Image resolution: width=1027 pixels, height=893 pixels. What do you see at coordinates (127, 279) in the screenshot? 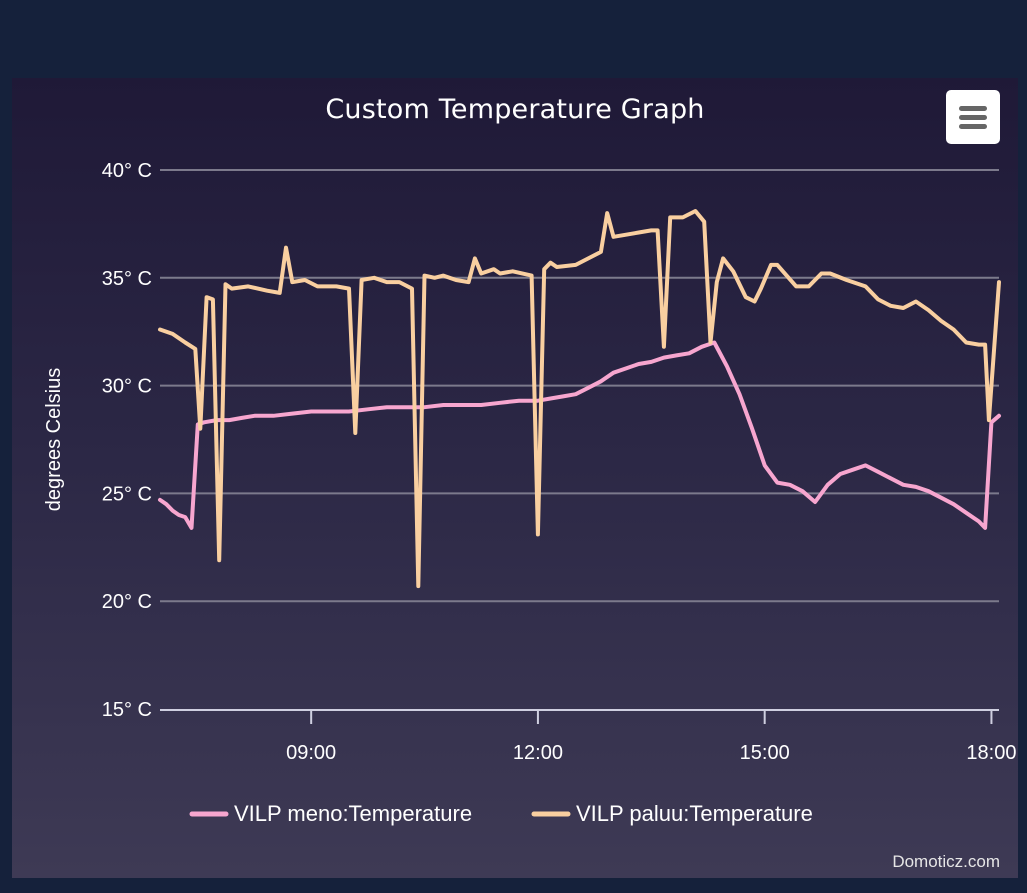
I see `y-tick-label: 35° C` at bounding box center [127, 279].